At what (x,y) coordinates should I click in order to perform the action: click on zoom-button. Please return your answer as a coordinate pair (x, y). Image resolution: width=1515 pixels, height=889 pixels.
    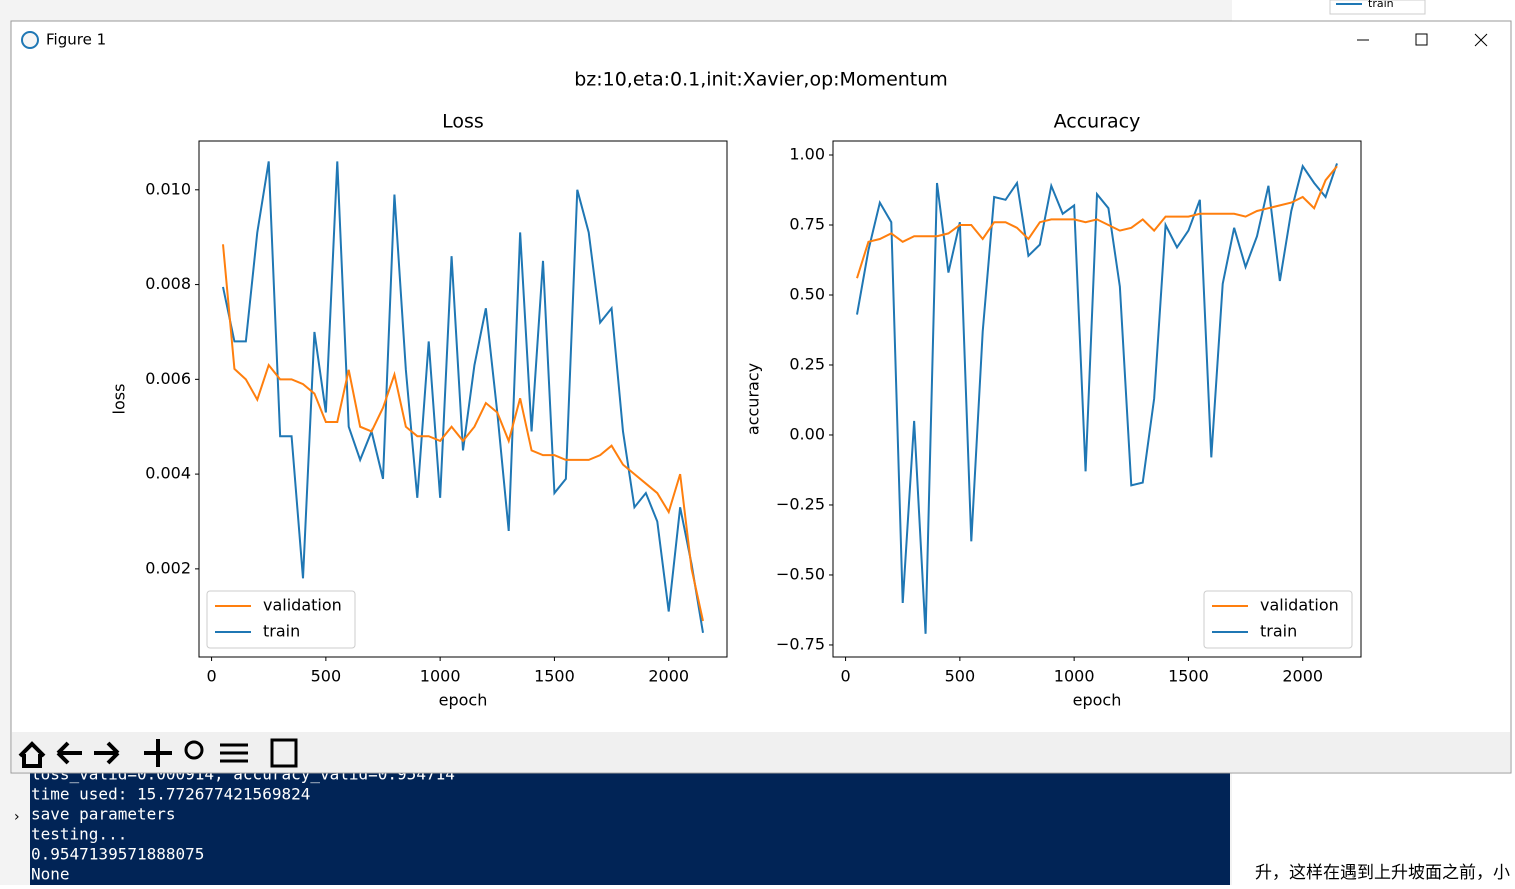
    Looking at the image, I should click on (194, 750).